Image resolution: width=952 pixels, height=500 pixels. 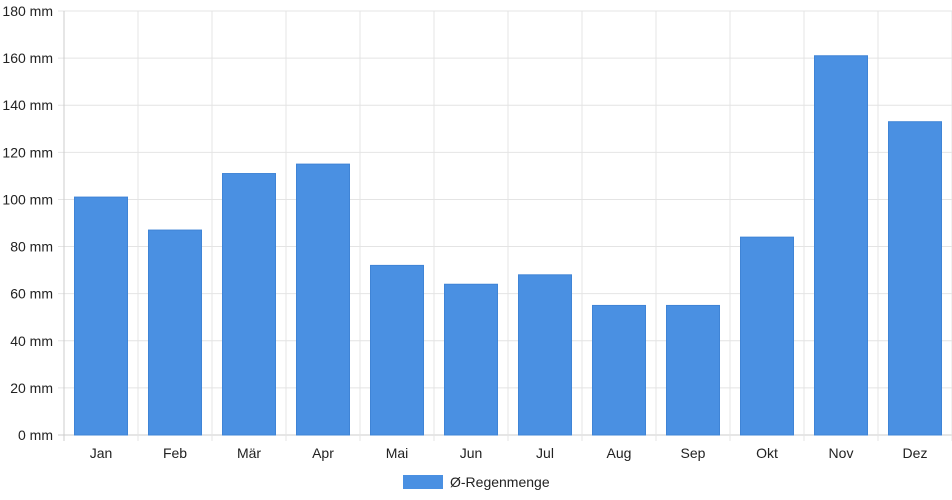 What do you see at coordinates (767, 336) in the screenshot?
I see `bar-okt` at bounding box center [767, 336].